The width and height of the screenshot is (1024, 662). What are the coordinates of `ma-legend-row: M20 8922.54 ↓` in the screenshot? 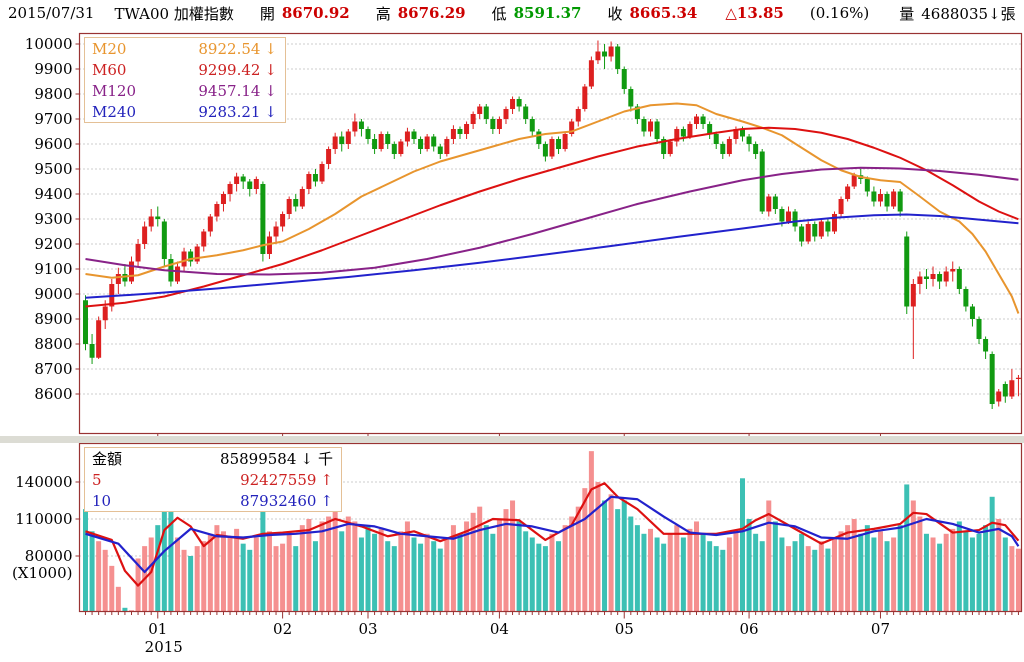 It's located at (185, 48).